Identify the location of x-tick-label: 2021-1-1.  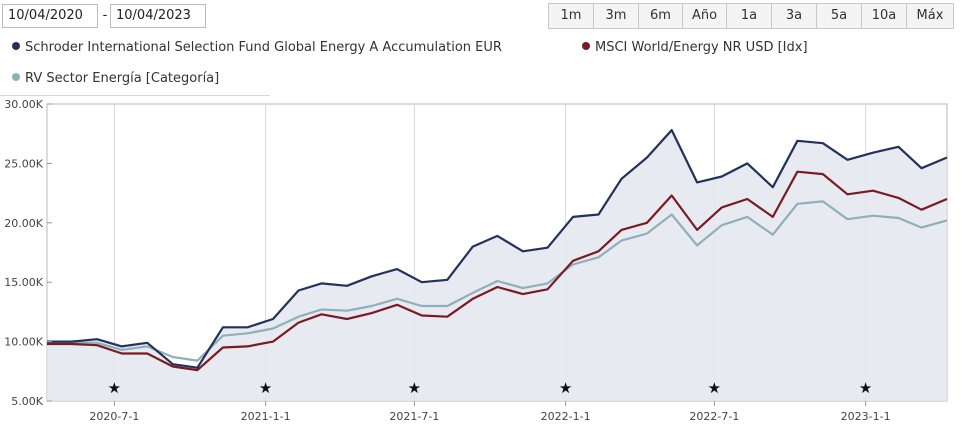
(266, 416).